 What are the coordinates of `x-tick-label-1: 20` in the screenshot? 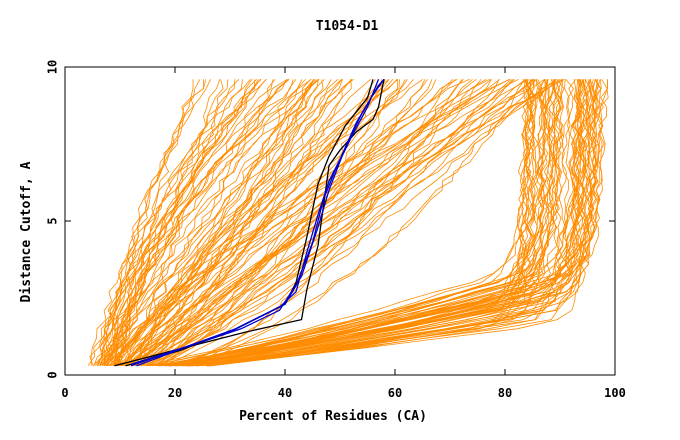 It's located at (175, 393).